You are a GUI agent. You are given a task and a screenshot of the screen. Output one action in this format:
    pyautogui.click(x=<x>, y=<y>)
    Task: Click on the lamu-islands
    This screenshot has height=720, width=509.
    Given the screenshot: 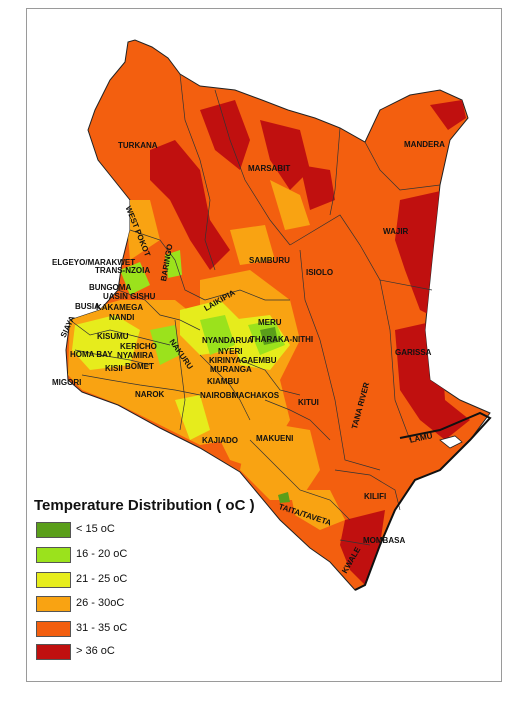 What is the action you would take?
    pyautogui.click(x=451, y=442)
    